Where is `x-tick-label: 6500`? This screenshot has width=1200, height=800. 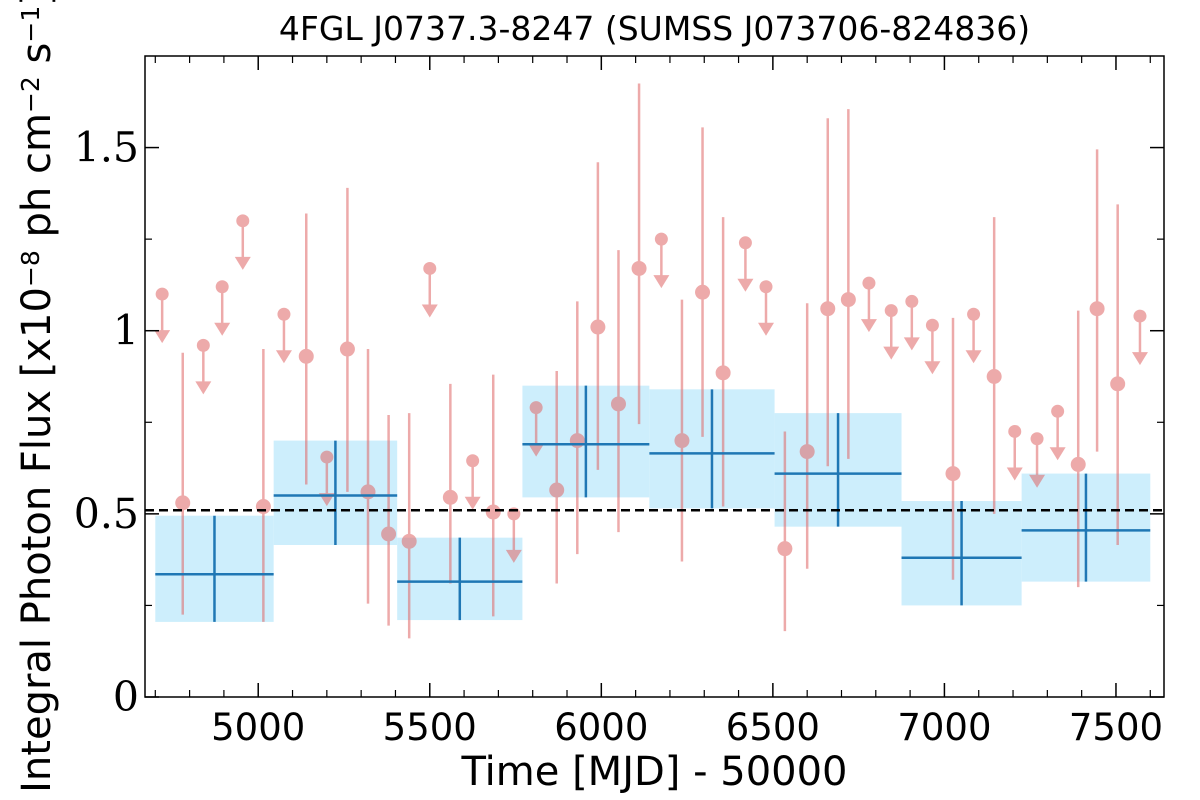
x-tick-label: 6500 is located at coordinates (773, 727).